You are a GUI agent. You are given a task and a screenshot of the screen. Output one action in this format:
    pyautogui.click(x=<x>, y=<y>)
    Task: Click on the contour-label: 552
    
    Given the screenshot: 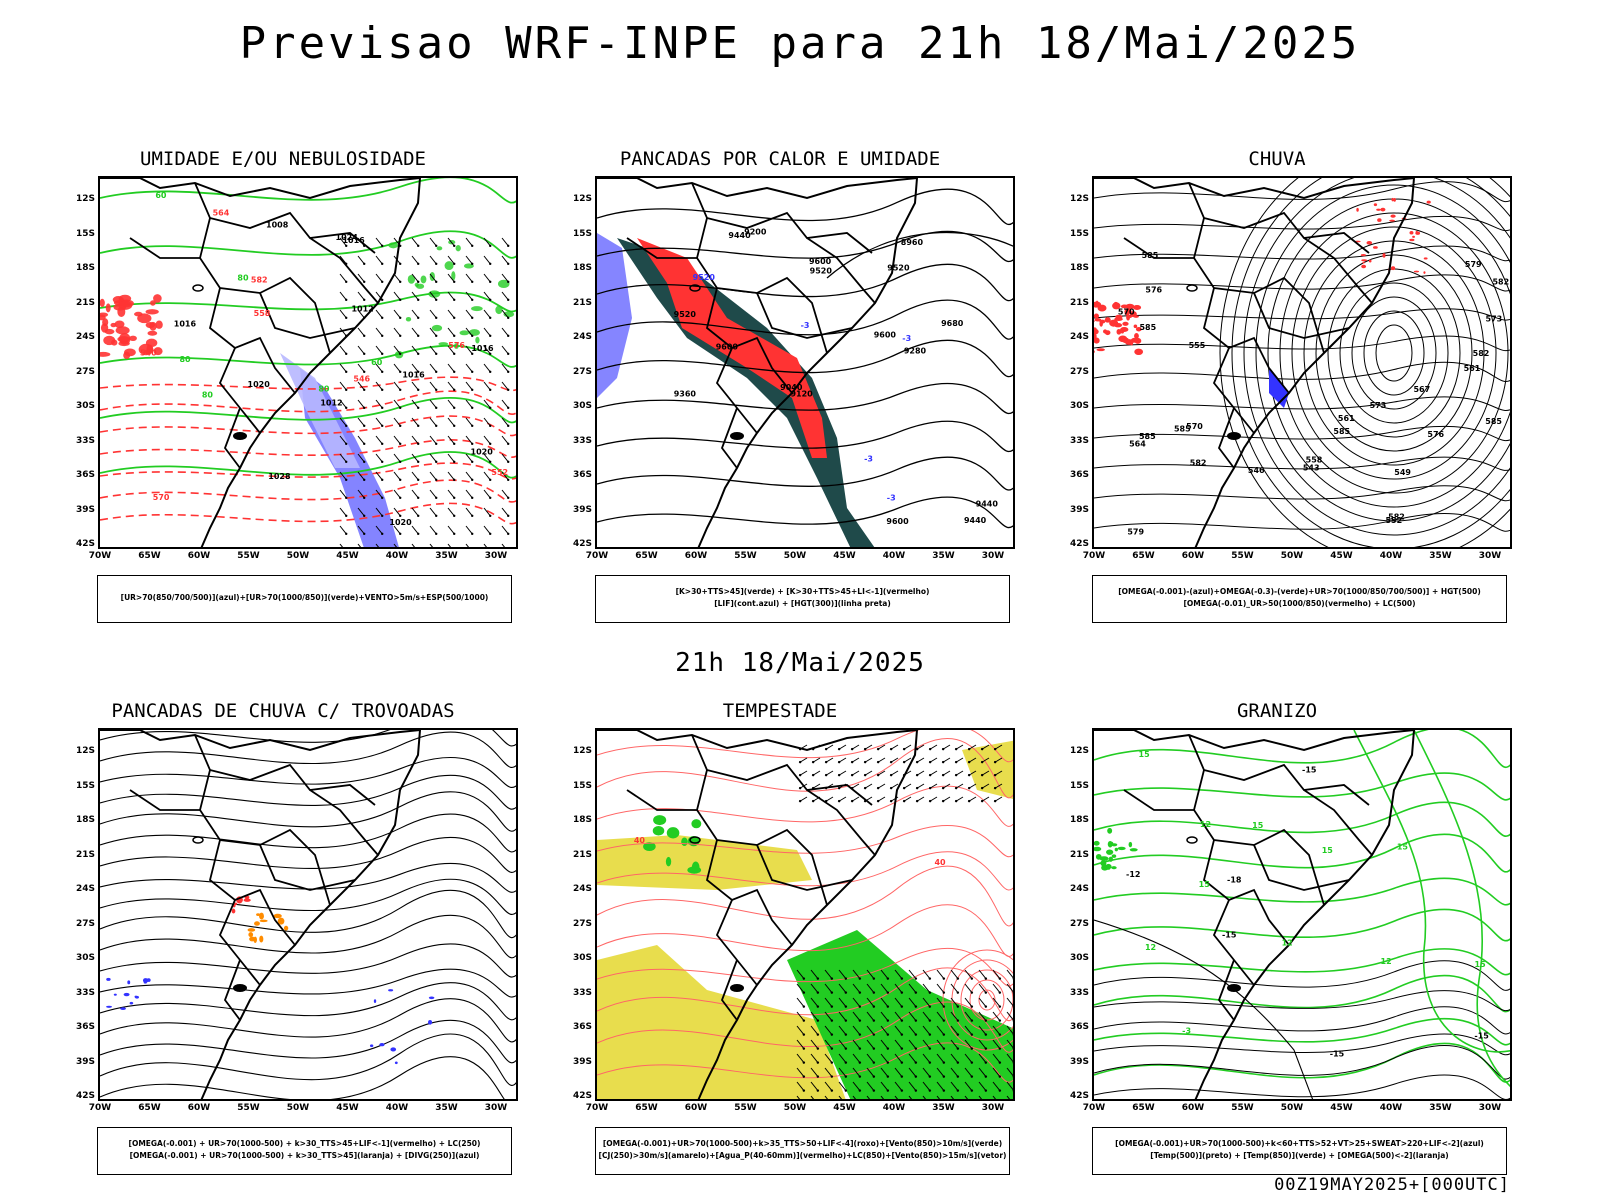 What is the action you would take?
    pyautogui.click(x=1393, y=520)
    